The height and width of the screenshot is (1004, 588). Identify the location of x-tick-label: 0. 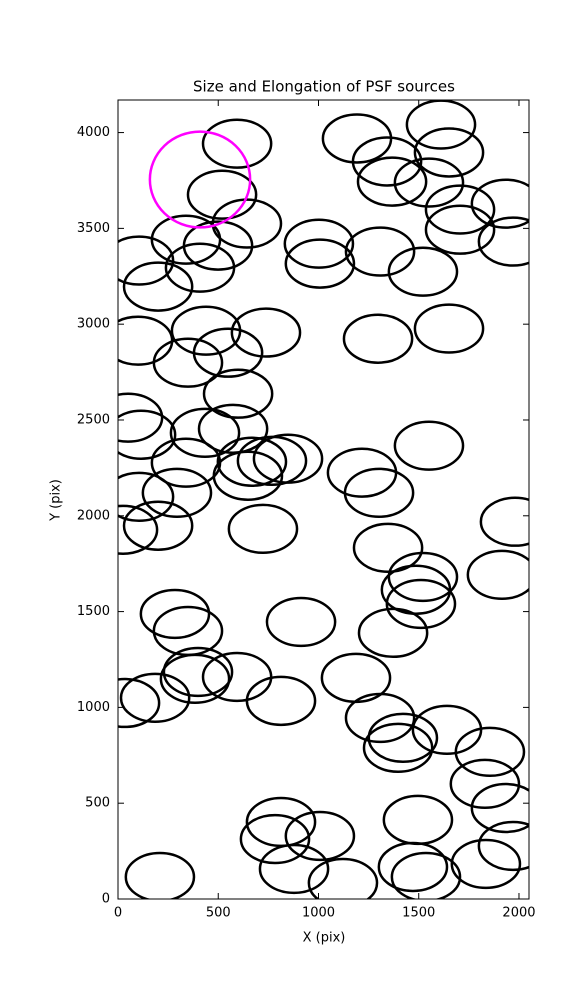
(118, 913).